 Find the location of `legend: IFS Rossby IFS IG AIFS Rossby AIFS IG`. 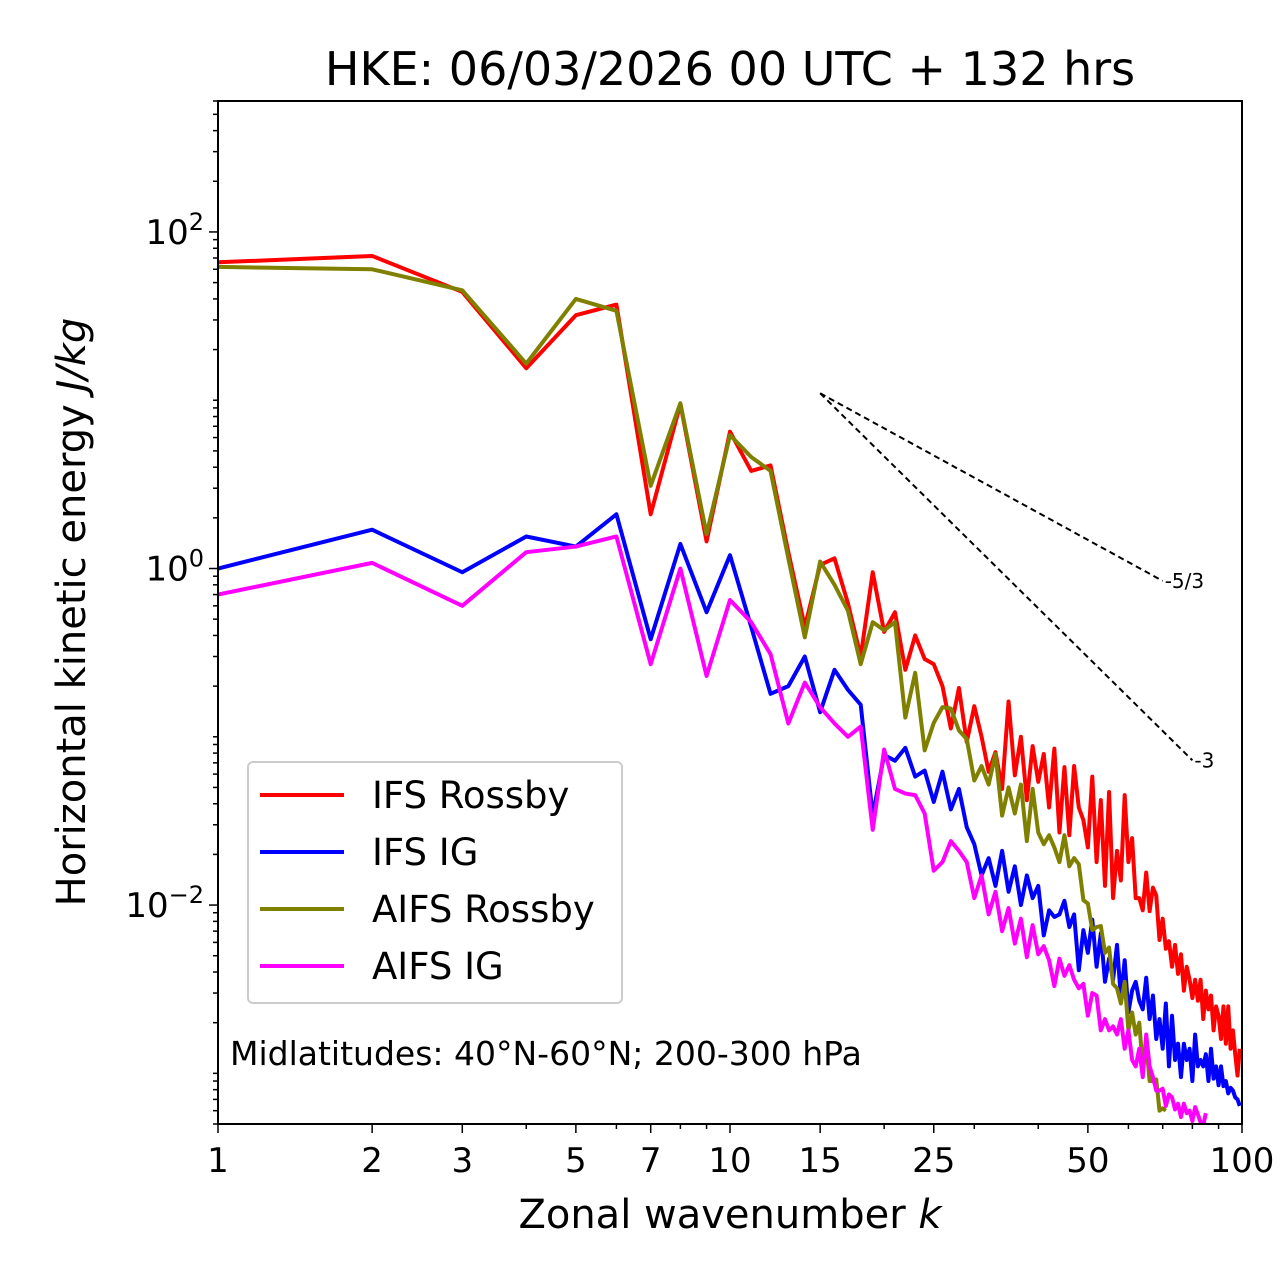

legend: IFS Rossby IFS IG AIFS Rossby AIFS IG is located at coordinates (435, 882).